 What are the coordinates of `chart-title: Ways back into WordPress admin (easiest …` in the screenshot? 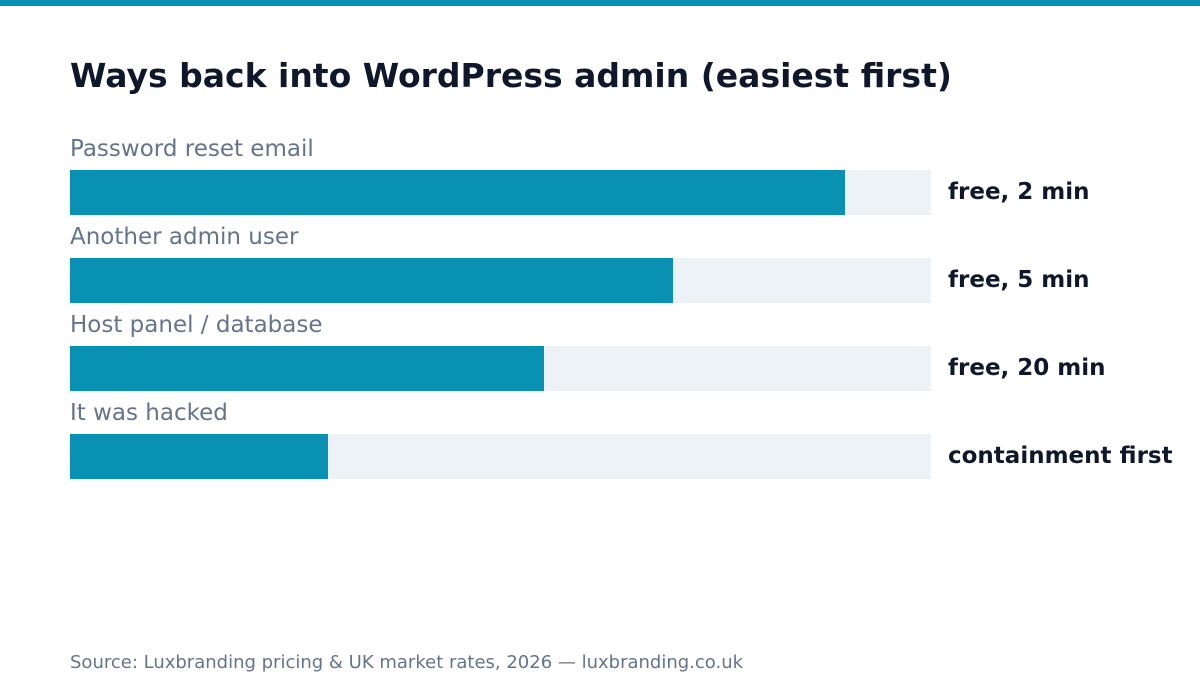 It's located at (511, 75).